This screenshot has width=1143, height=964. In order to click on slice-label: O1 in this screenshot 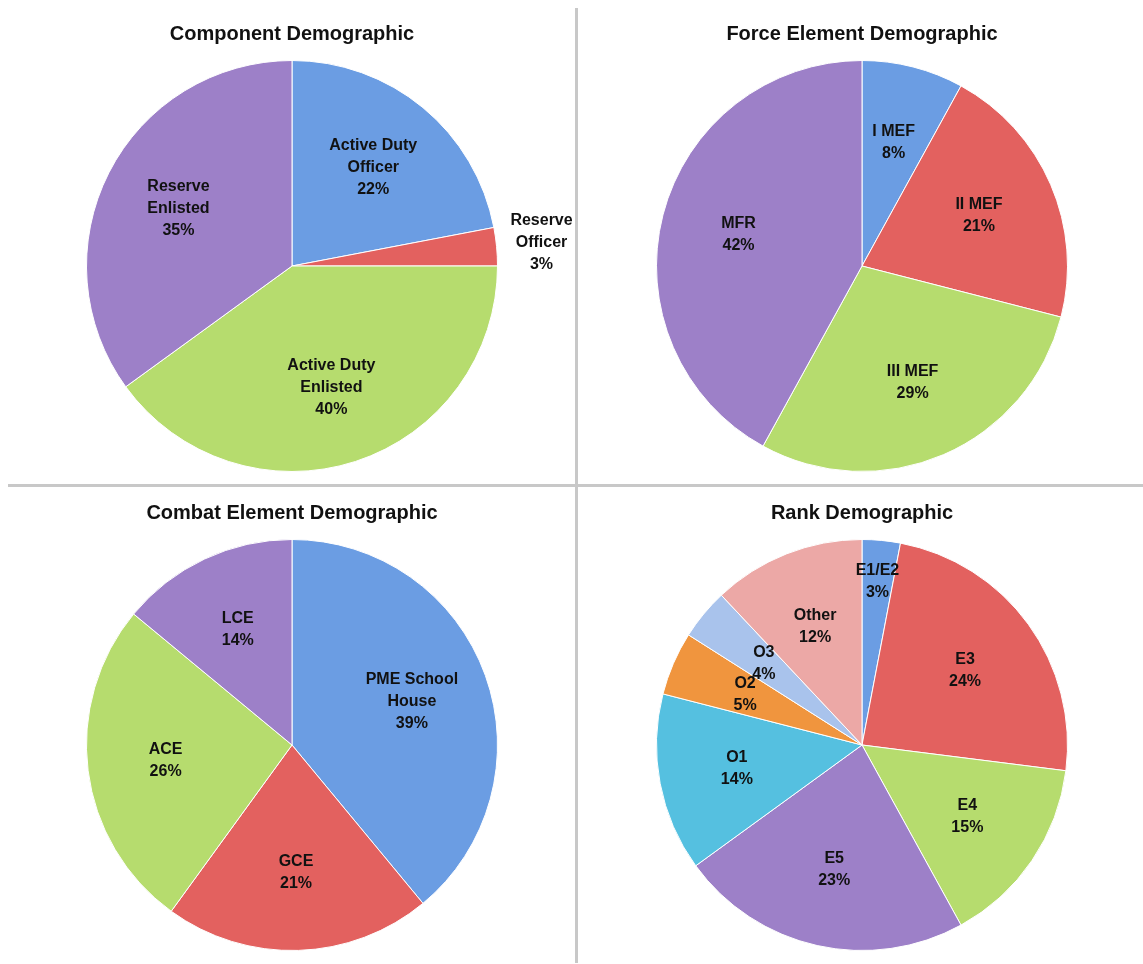, I will do `click(737, 757)`.